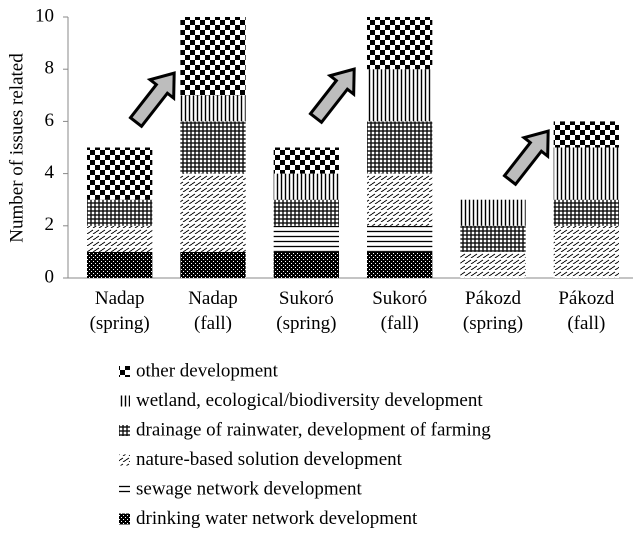 This screenshot has width=643, height=533. What do you see at coordinates (50, 172) in the screenshot?
I see `y-tick-label: 4` at bounding box center [50, 172].